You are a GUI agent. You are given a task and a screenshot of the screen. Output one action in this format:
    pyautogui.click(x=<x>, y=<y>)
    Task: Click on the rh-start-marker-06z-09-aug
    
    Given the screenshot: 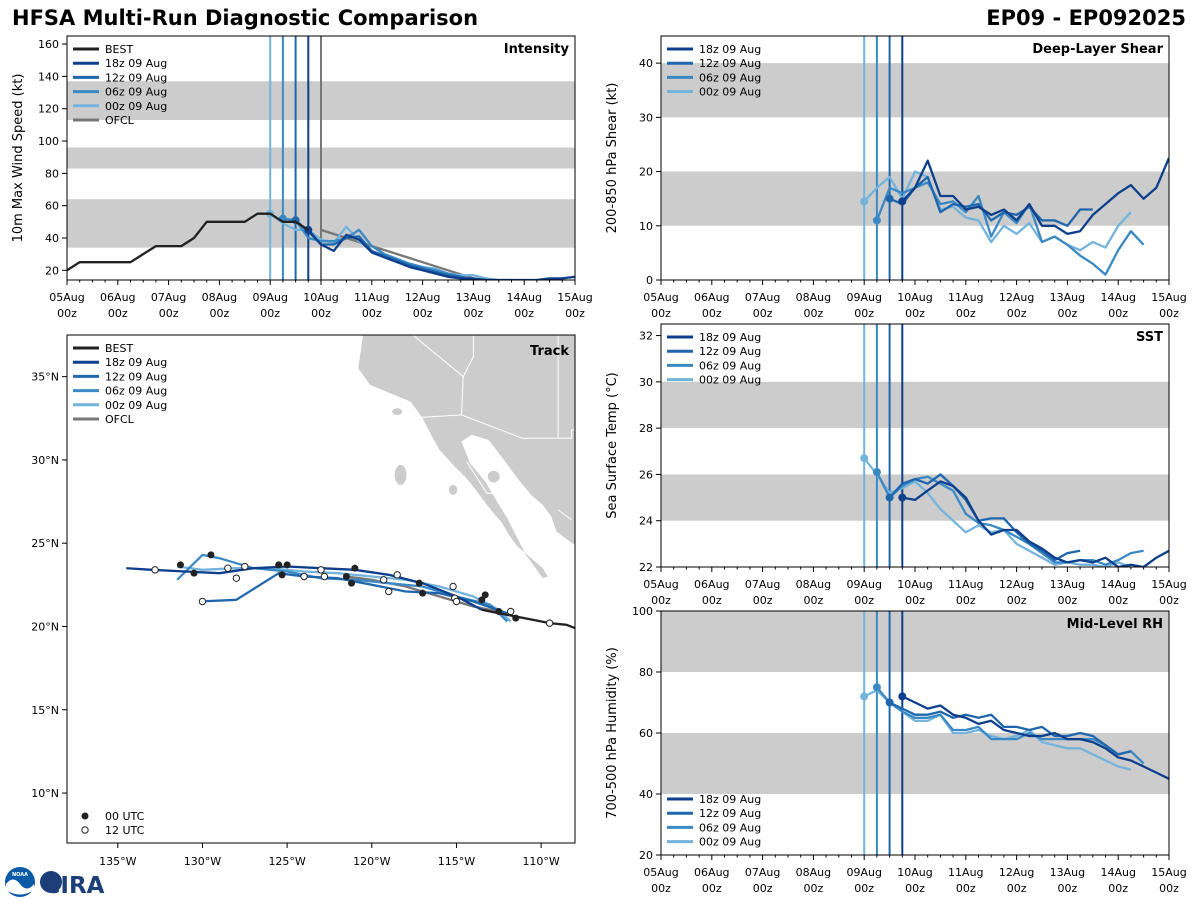 What is the action you would take?
    pyautogui.click(x=876, y=687)
    